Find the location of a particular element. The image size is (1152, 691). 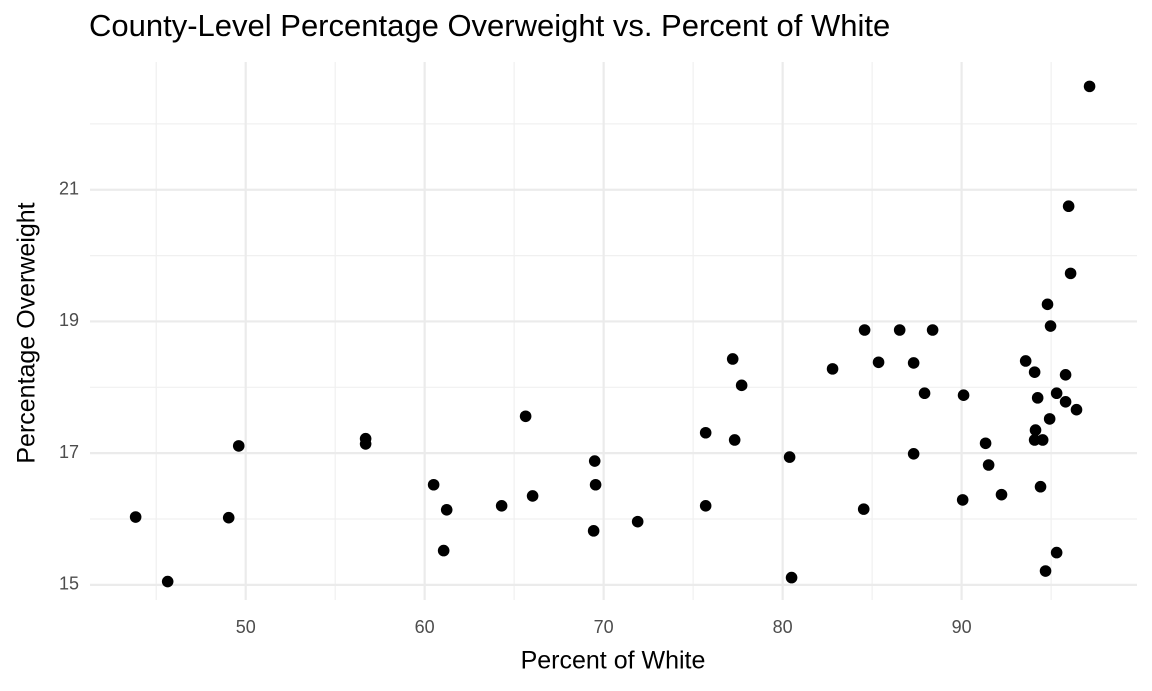

y-tick-label: 21 is located at coordinates (69, 189).